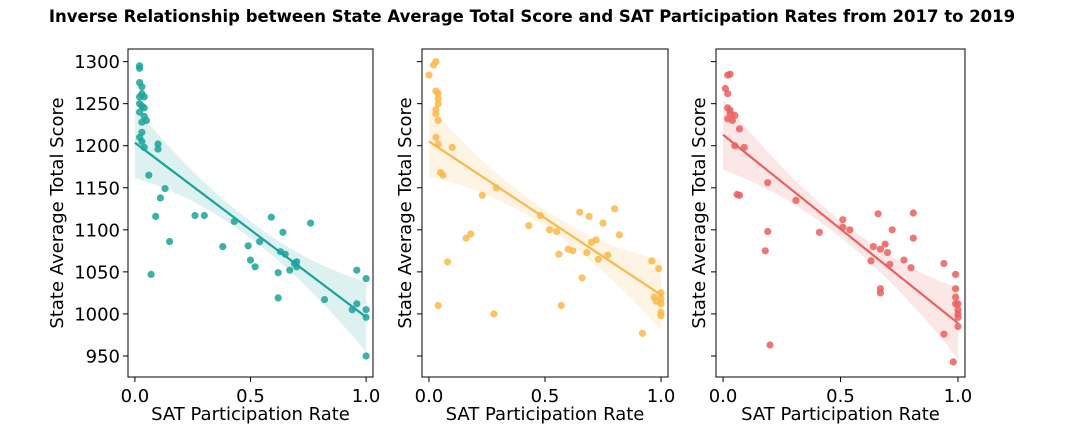 The width and height of the screenshot is (1065, 432). Describe the element at coordinates (97, 230) in the screenshot. I see `y-tick-label: 1100` at that location.